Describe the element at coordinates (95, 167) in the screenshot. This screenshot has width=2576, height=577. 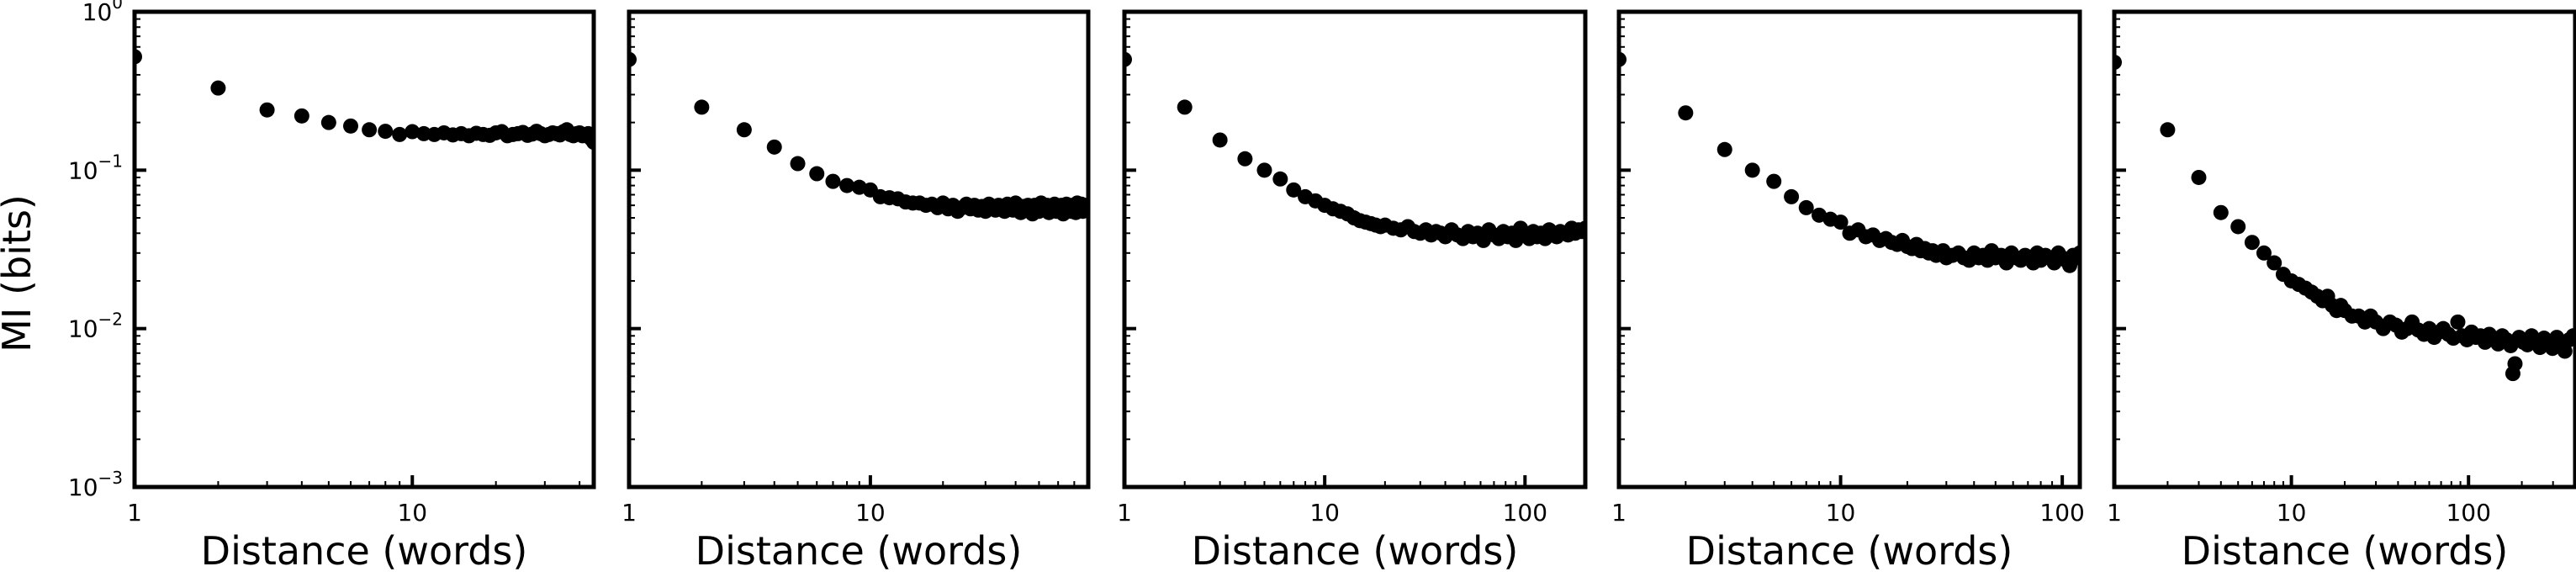
I see `y-tick-label: 10⁻¹` at that location.